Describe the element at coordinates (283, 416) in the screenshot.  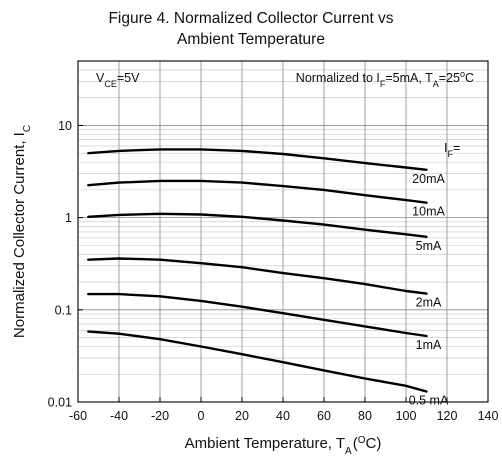
I see `x-tick-label: 40` at that location.